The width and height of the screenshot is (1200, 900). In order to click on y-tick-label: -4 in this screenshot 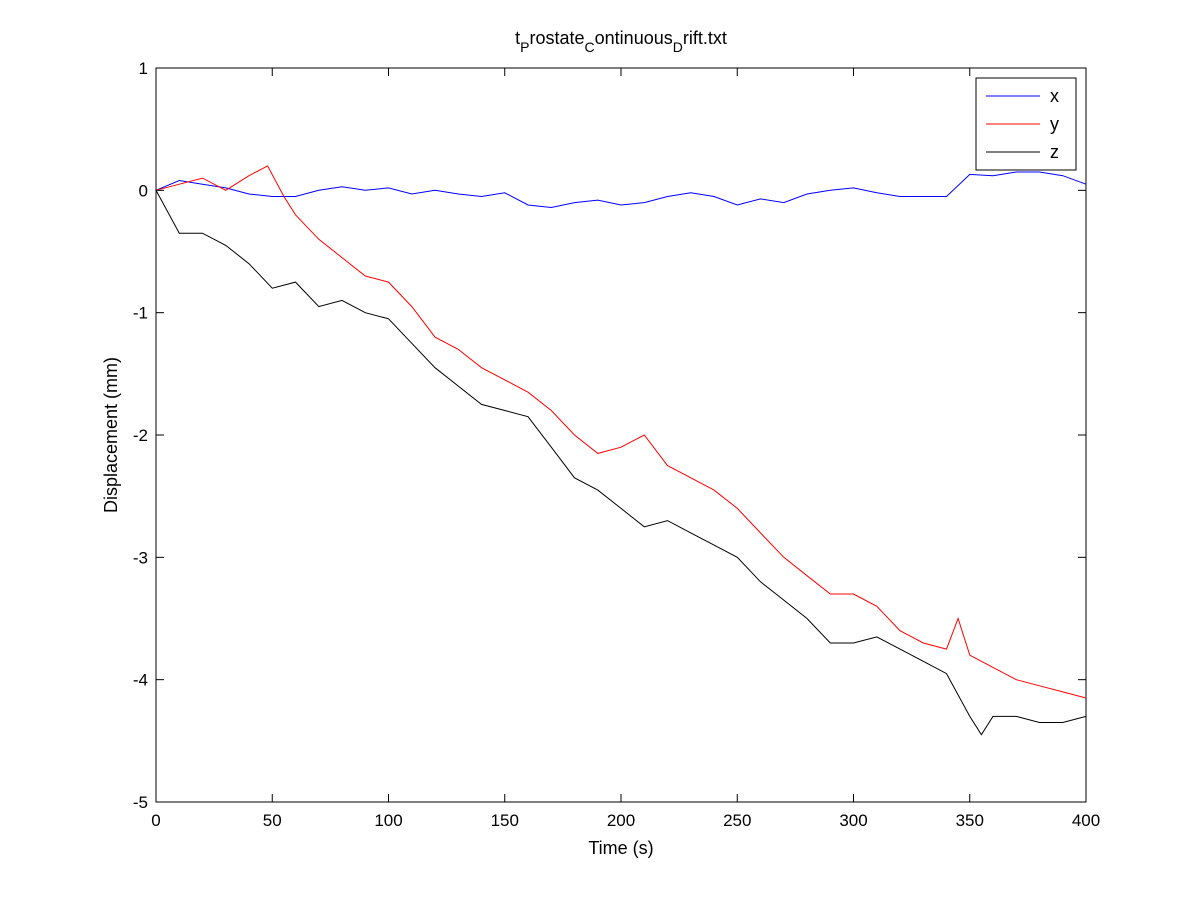, I will do `click(140, 680)`.